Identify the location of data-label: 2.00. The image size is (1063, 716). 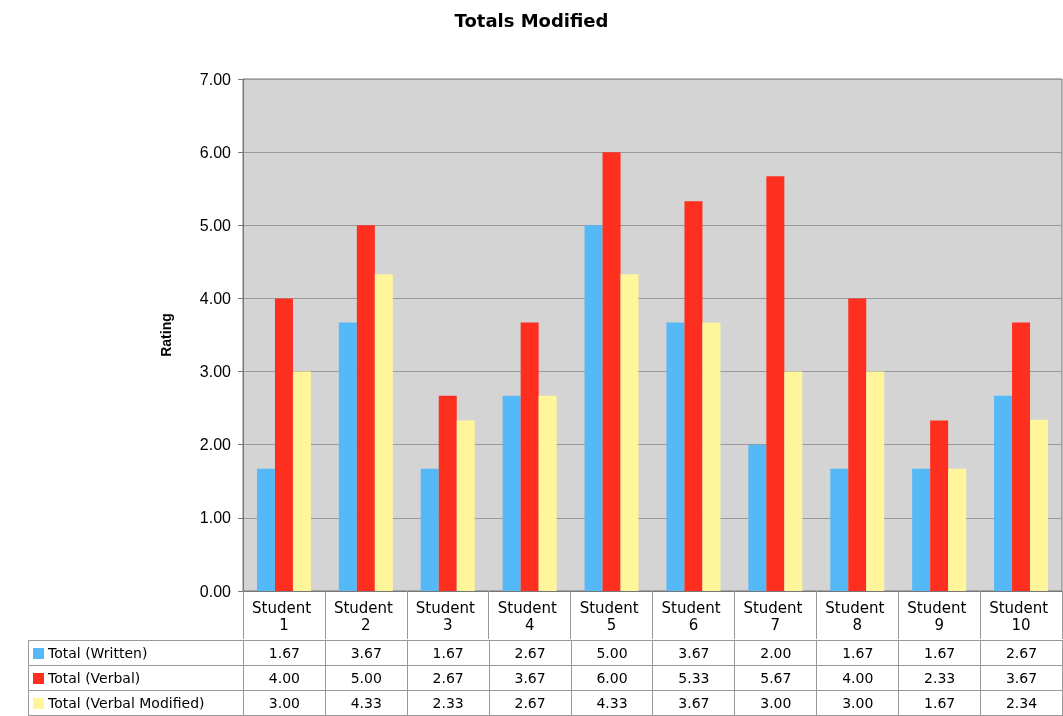
(775, 653).